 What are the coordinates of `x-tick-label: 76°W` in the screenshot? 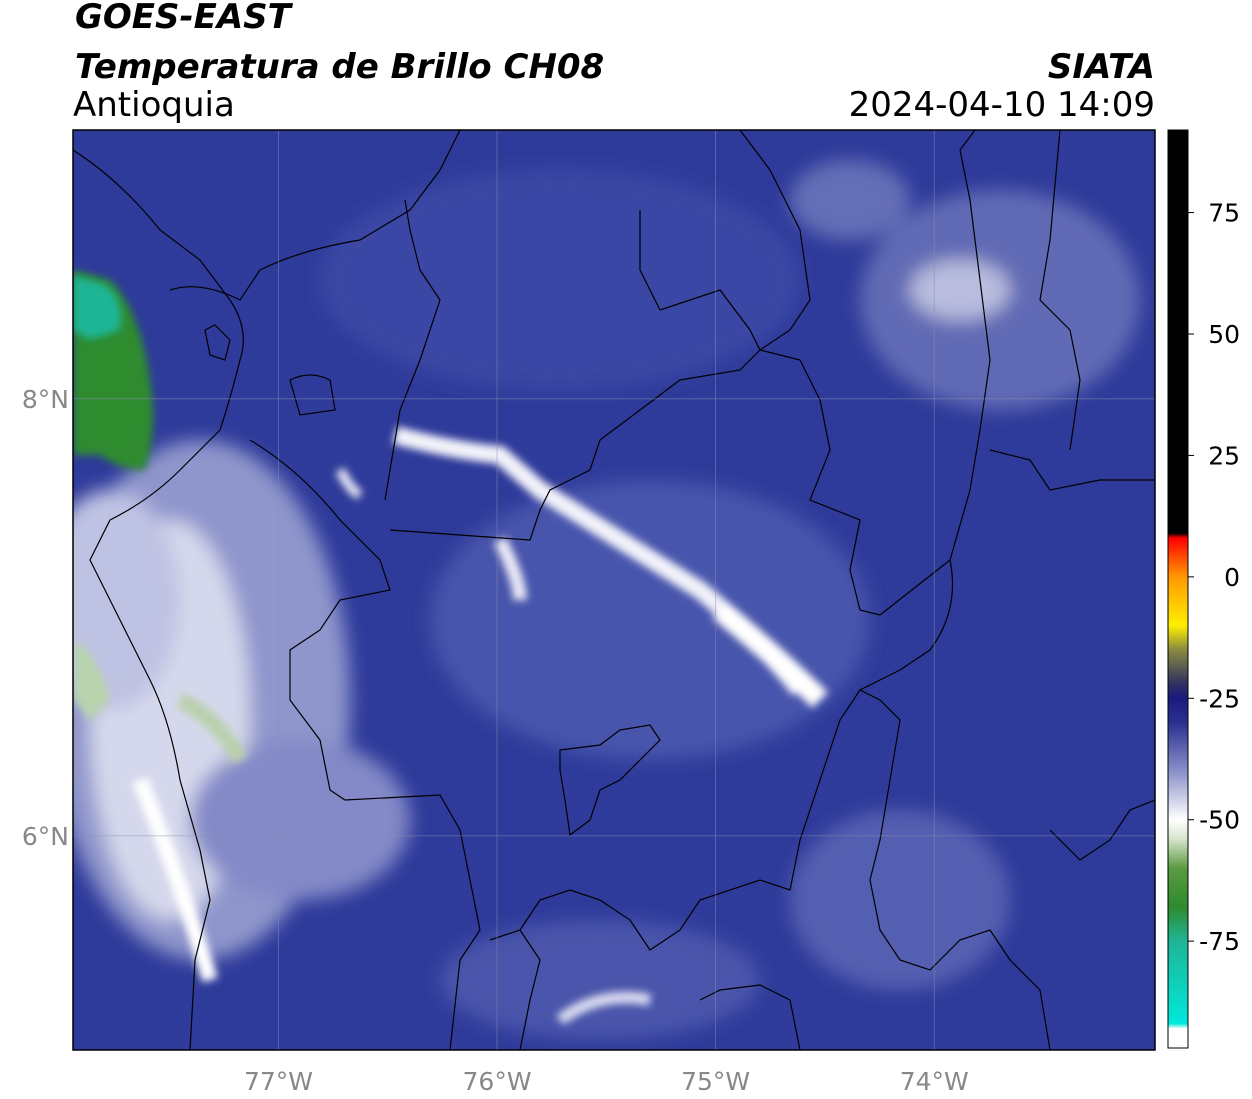 It's located at (497, 1081).